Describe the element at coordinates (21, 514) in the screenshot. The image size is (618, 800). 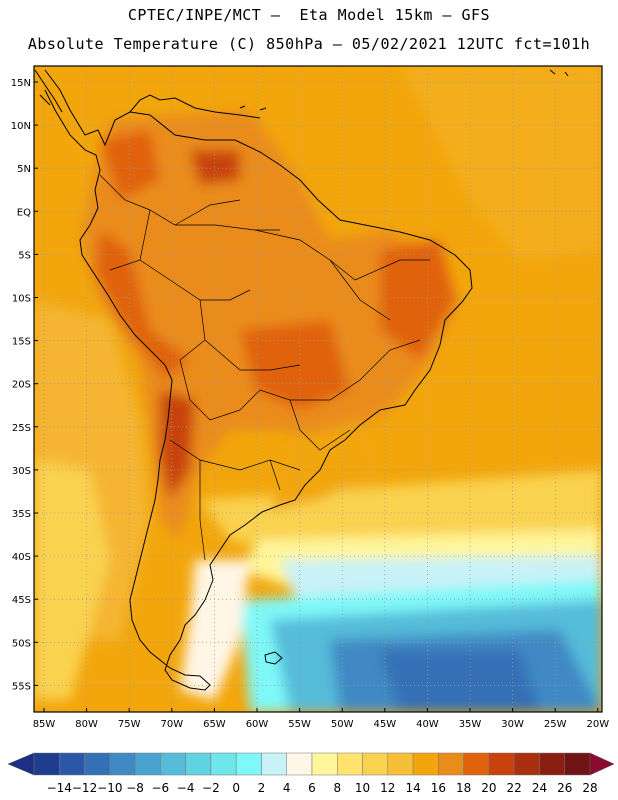
I see `lat-label: 35S` at that location.